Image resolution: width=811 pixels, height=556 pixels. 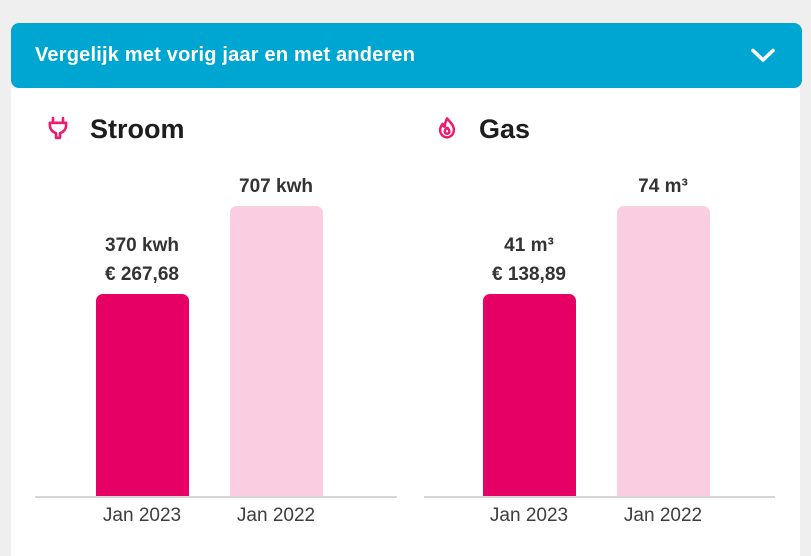 I want to click on stroom-usage-label-2023: 370 kwh, so click(x=142, y=245).